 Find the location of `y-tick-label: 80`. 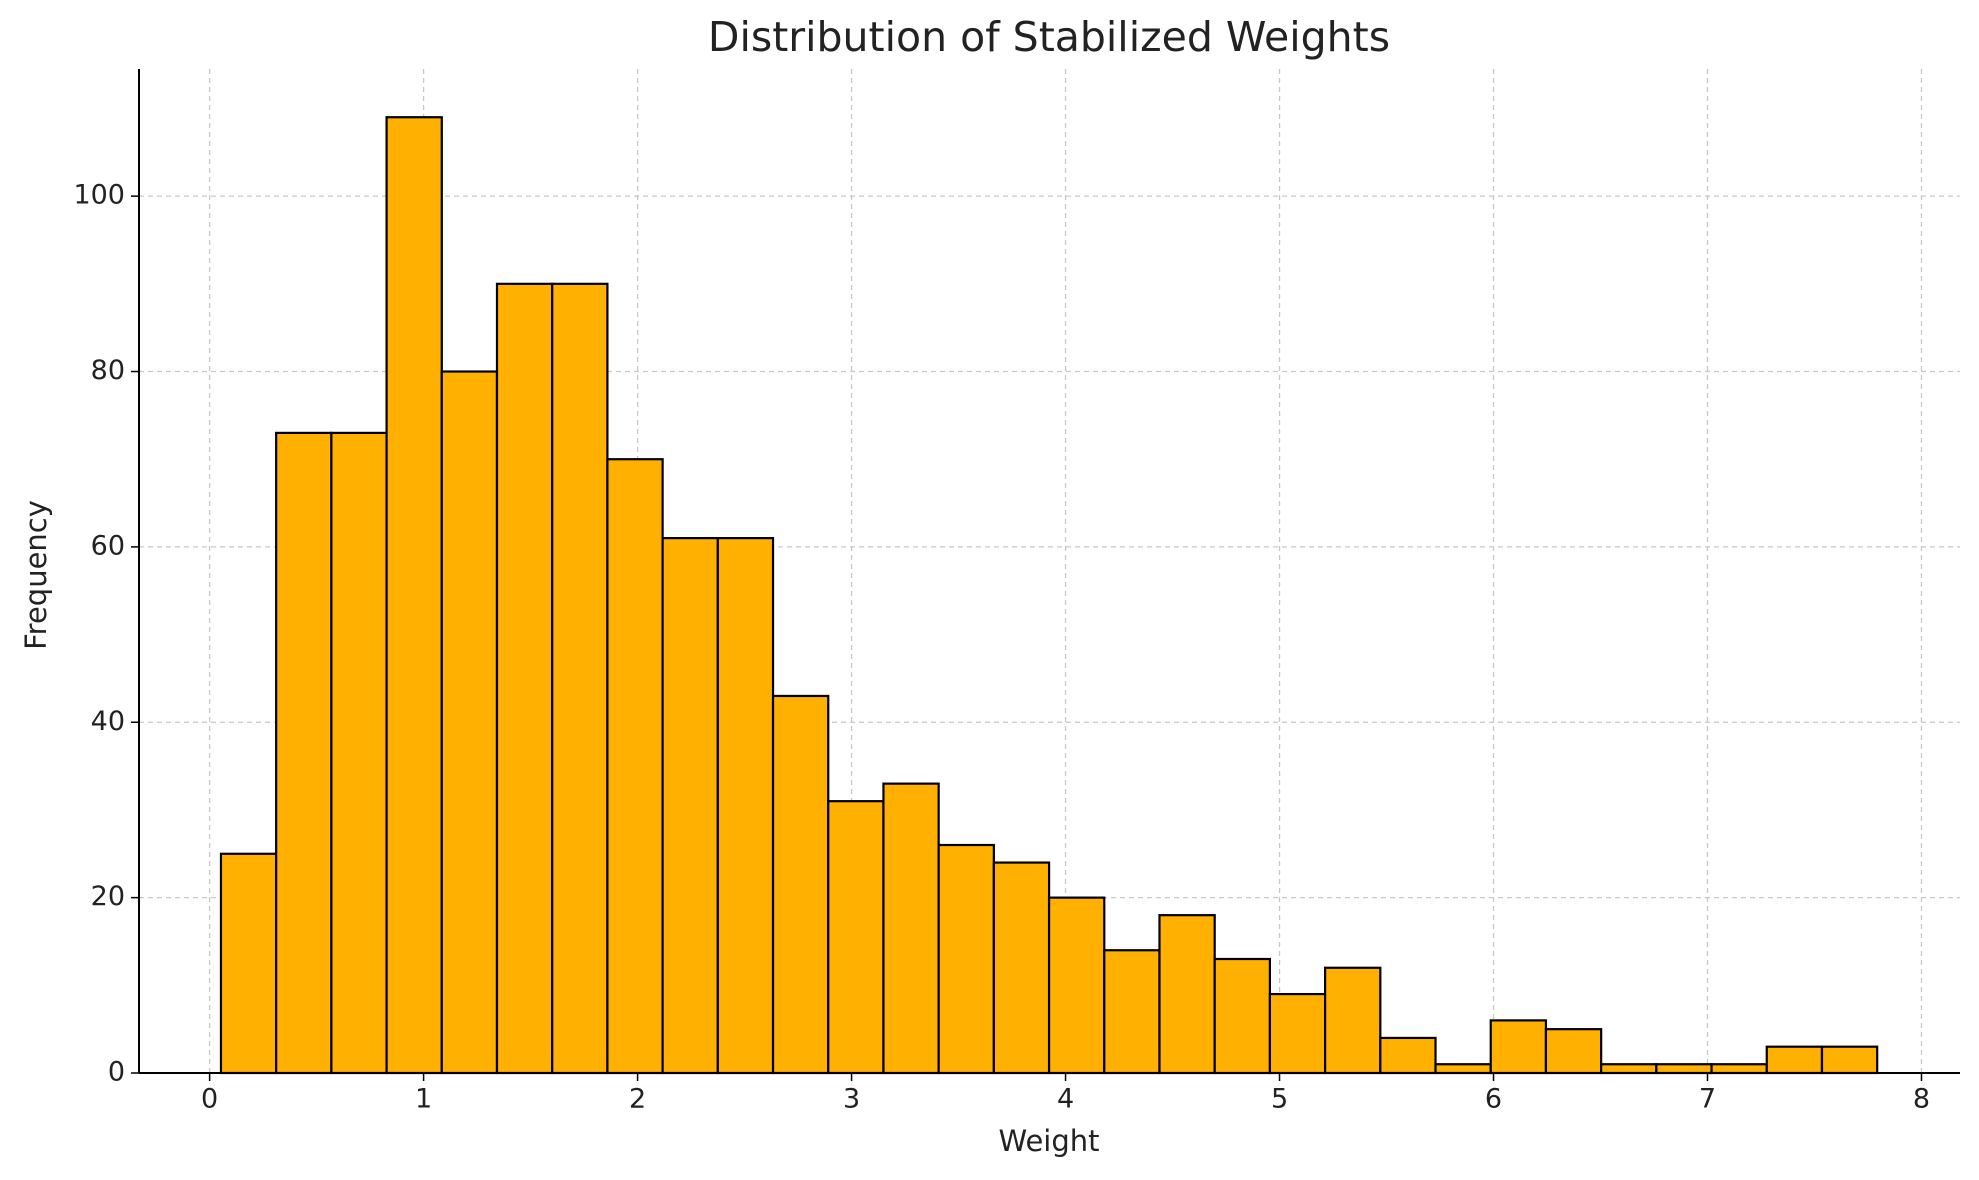

y-tick-label: 80 is located at coordinates (108, 370).